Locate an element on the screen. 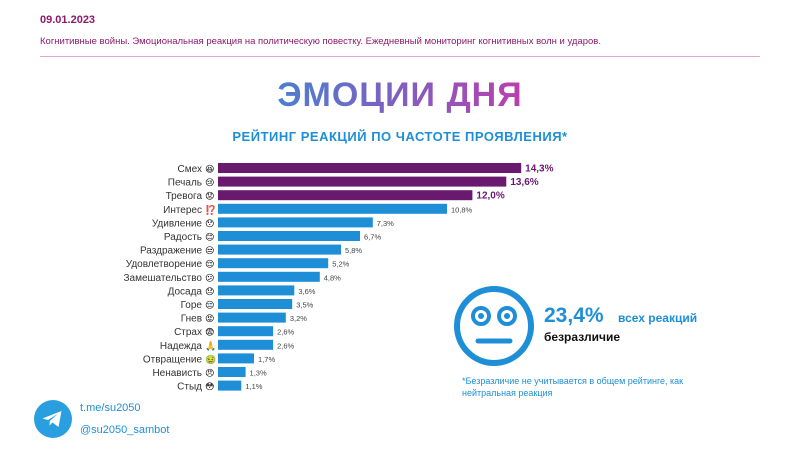 The height and width of the screenshot is (450, 800). bar-category-label: Радость is located at coordinates (183, 237).